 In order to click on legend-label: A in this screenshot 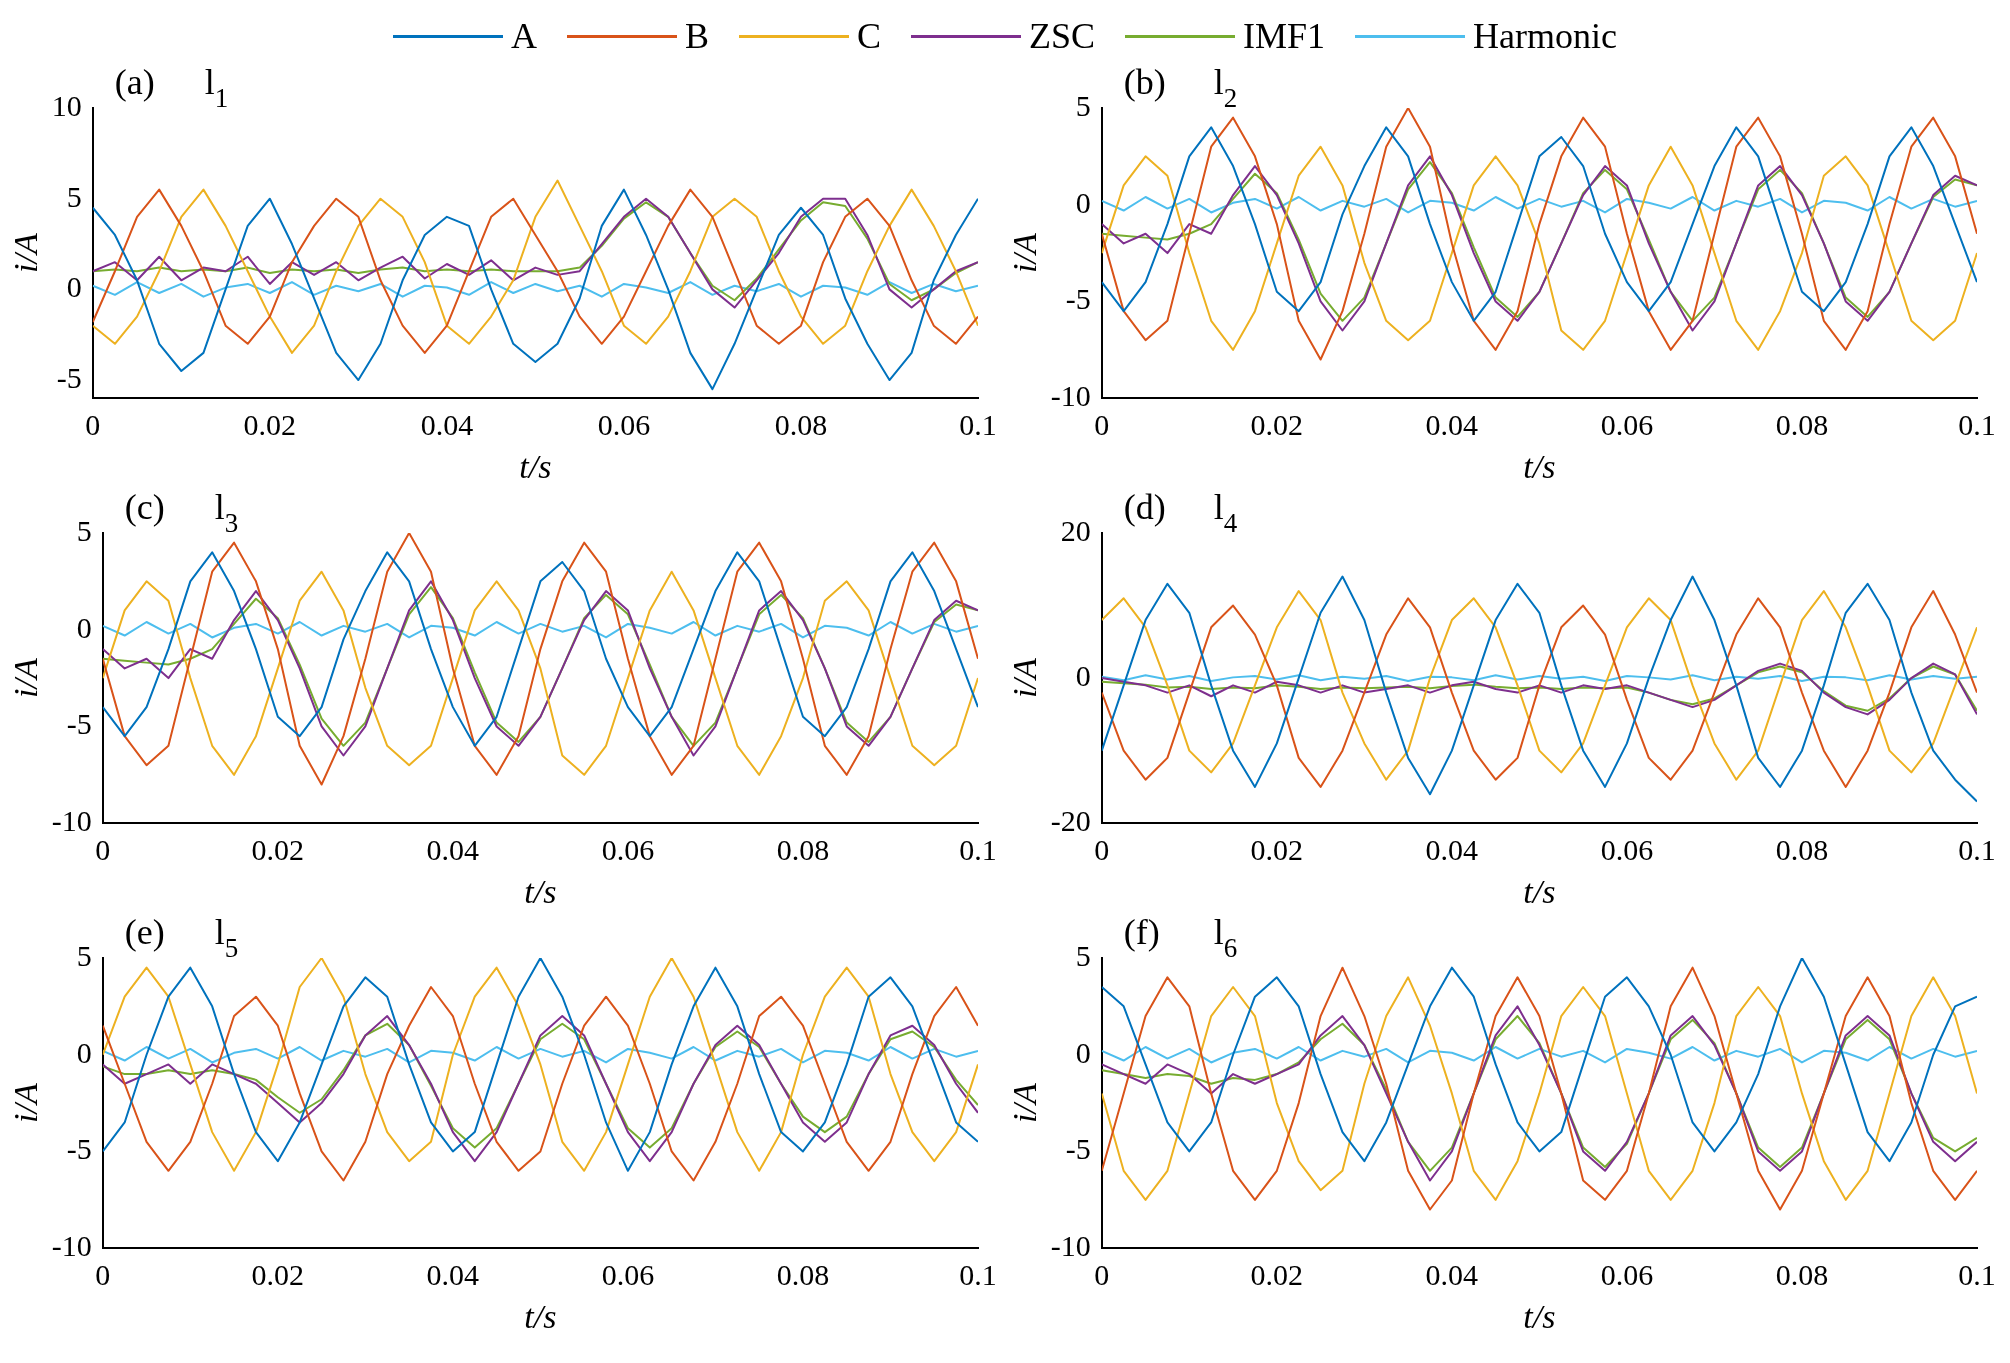, I will do `click(523, 36)`.